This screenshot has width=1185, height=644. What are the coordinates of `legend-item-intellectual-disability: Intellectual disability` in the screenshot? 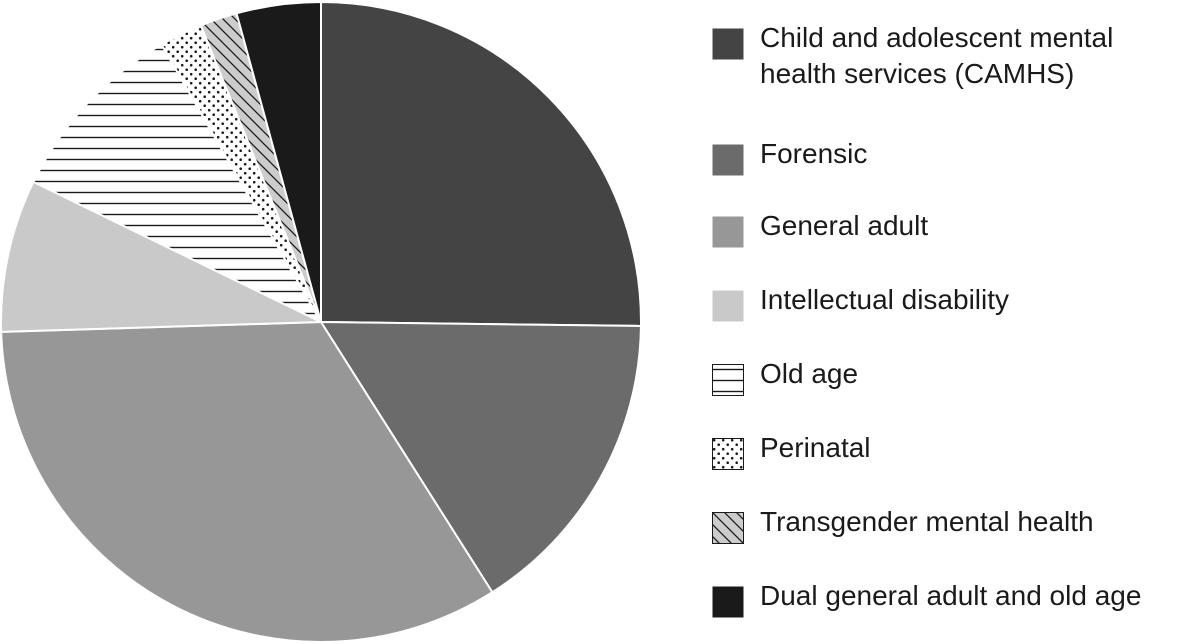 It's located at (860, 302).